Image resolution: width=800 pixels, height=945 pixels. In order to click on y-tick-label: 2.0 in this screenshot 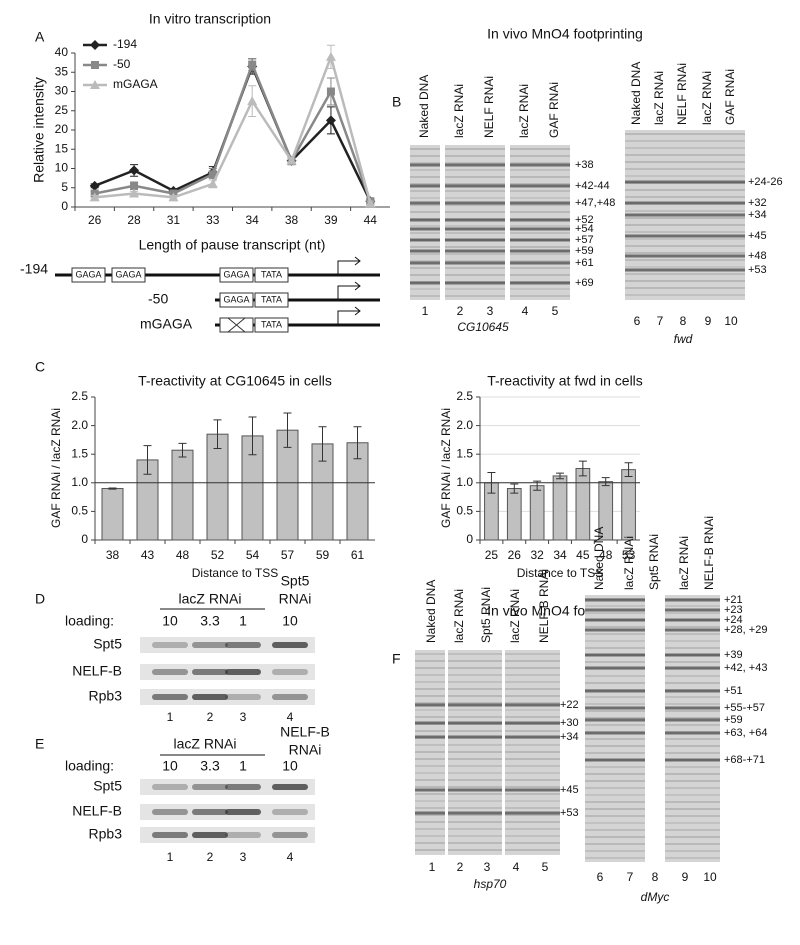, I will do `click(464, 425)`.